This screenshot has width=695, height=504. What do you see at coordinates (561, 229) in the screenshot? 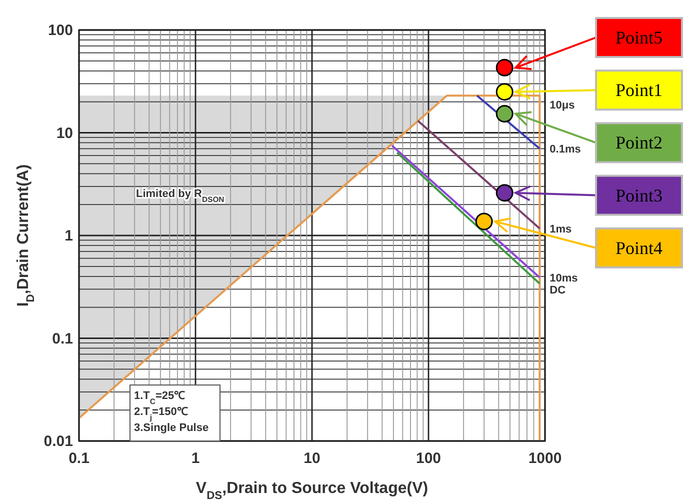
I see `series-label: 1ms` at bounding box center [561, 229].